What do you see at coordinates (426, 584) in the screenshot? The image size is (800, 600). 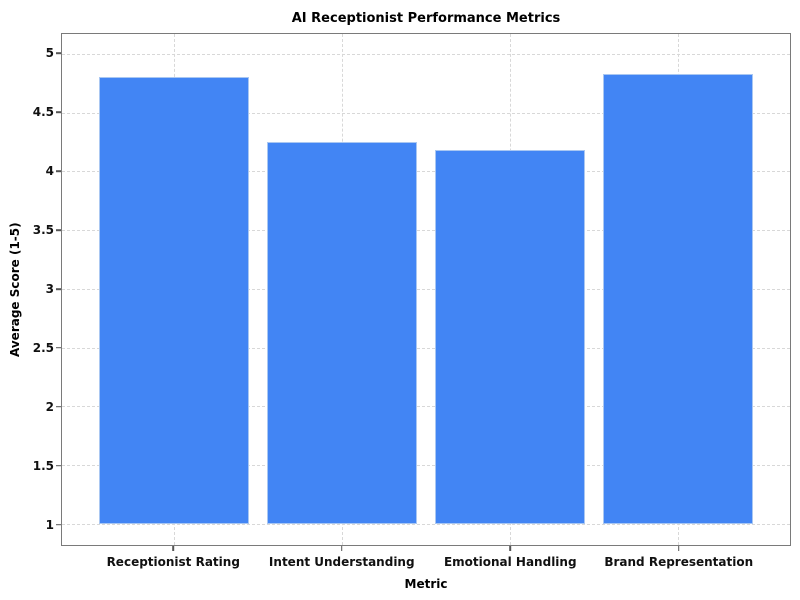 I see `x-axis-label: Metric` at bounding box center [426, 584].